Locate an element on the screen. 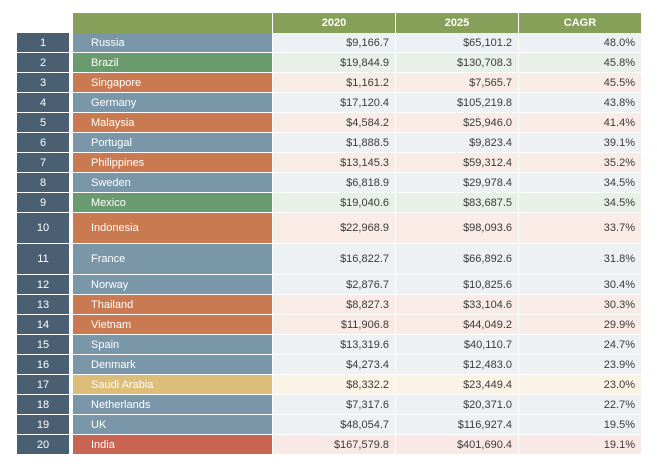  table-row: 8 Sweden $6,818.9 $29,978.4 34.5% is located at coordinates (329, 183).